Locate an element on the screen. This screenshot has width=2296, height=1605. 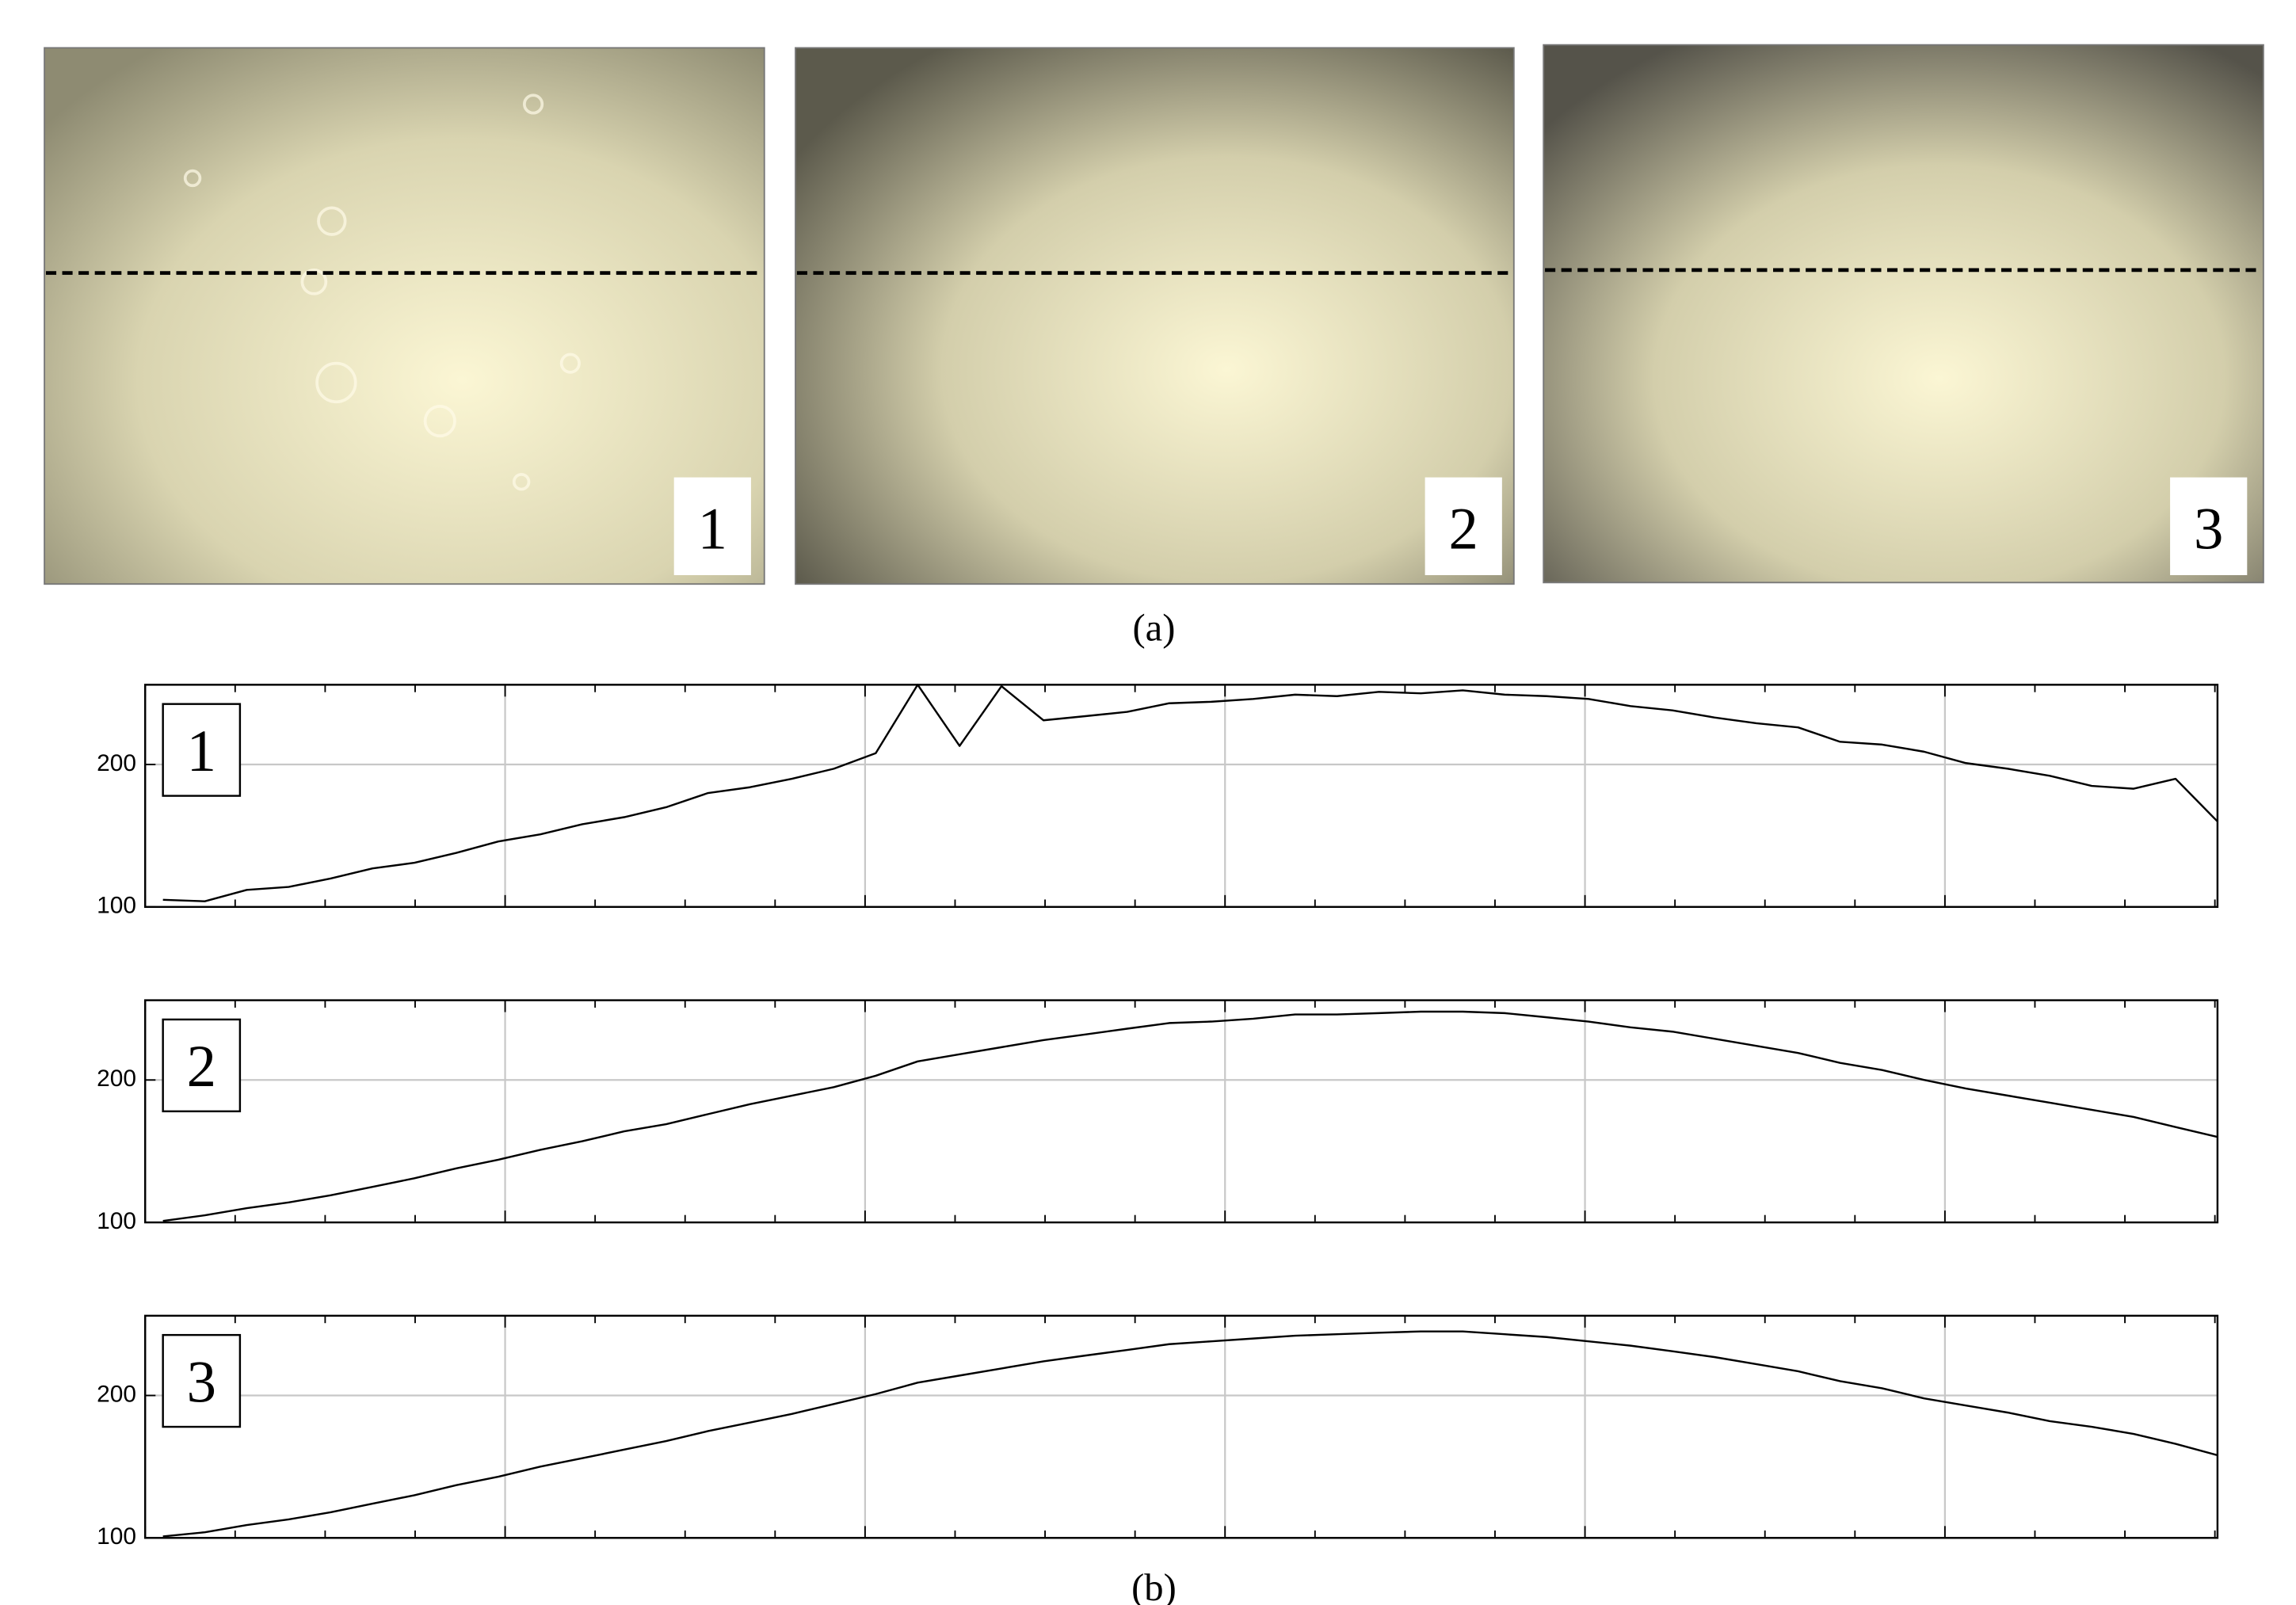
caption: (a) is located at coordinates (1154, 627).